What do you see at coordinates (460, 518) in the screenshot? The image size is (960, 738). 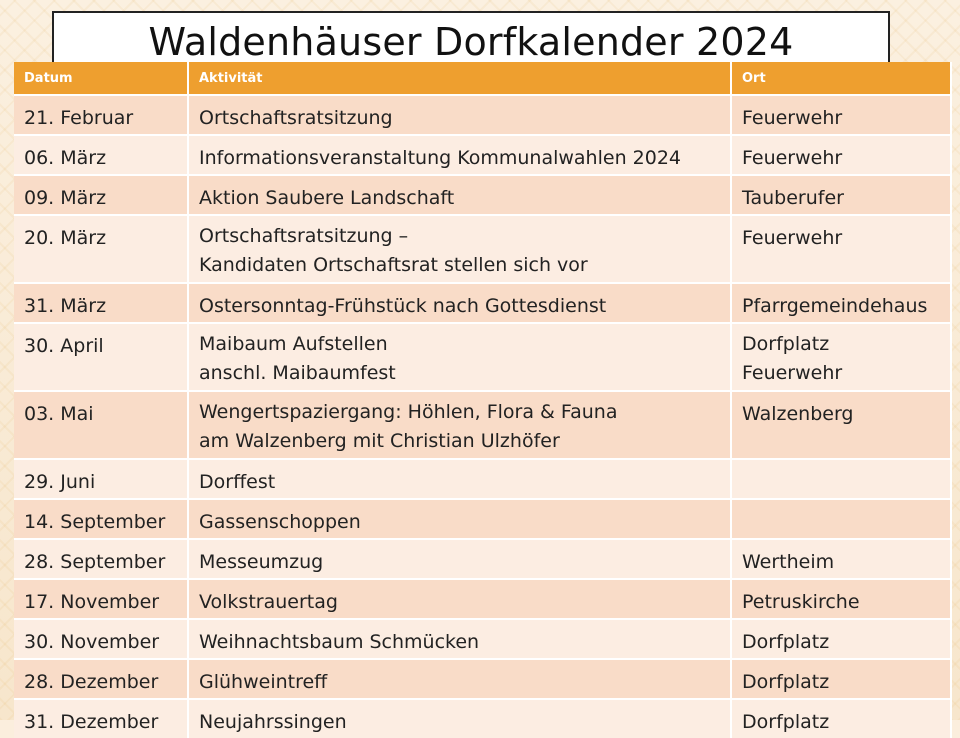 I see `cell-activity: Gassenschoppen` at bounding box center [460, 518].